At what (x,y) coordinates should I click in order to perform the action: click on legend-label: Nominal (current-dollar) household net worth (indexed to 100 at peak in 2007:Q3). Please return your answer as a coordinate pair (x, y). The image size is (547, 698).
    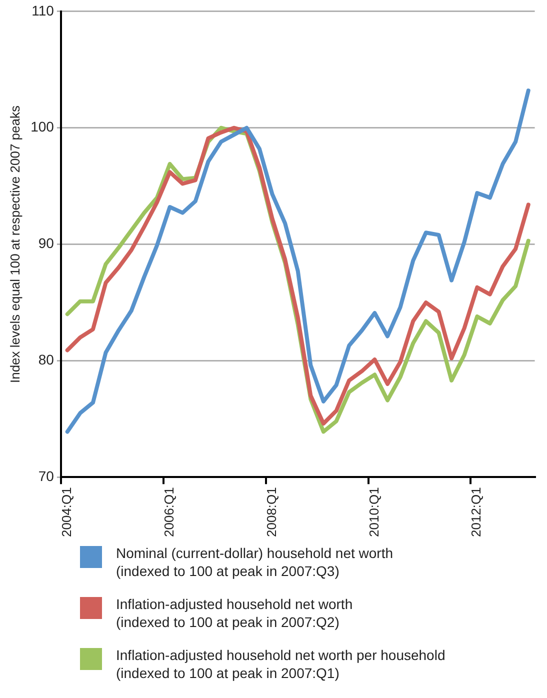
    Looking at the image, I should click on (255, 562).